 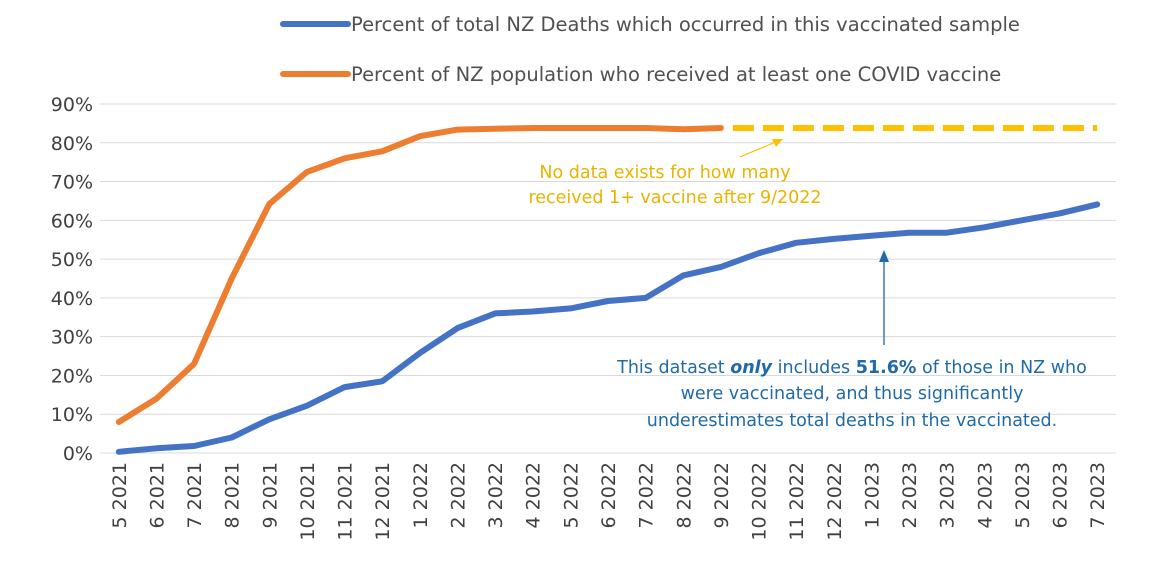 I want to click on x-tick-label: 12 2021, so click(x=383, y=501).